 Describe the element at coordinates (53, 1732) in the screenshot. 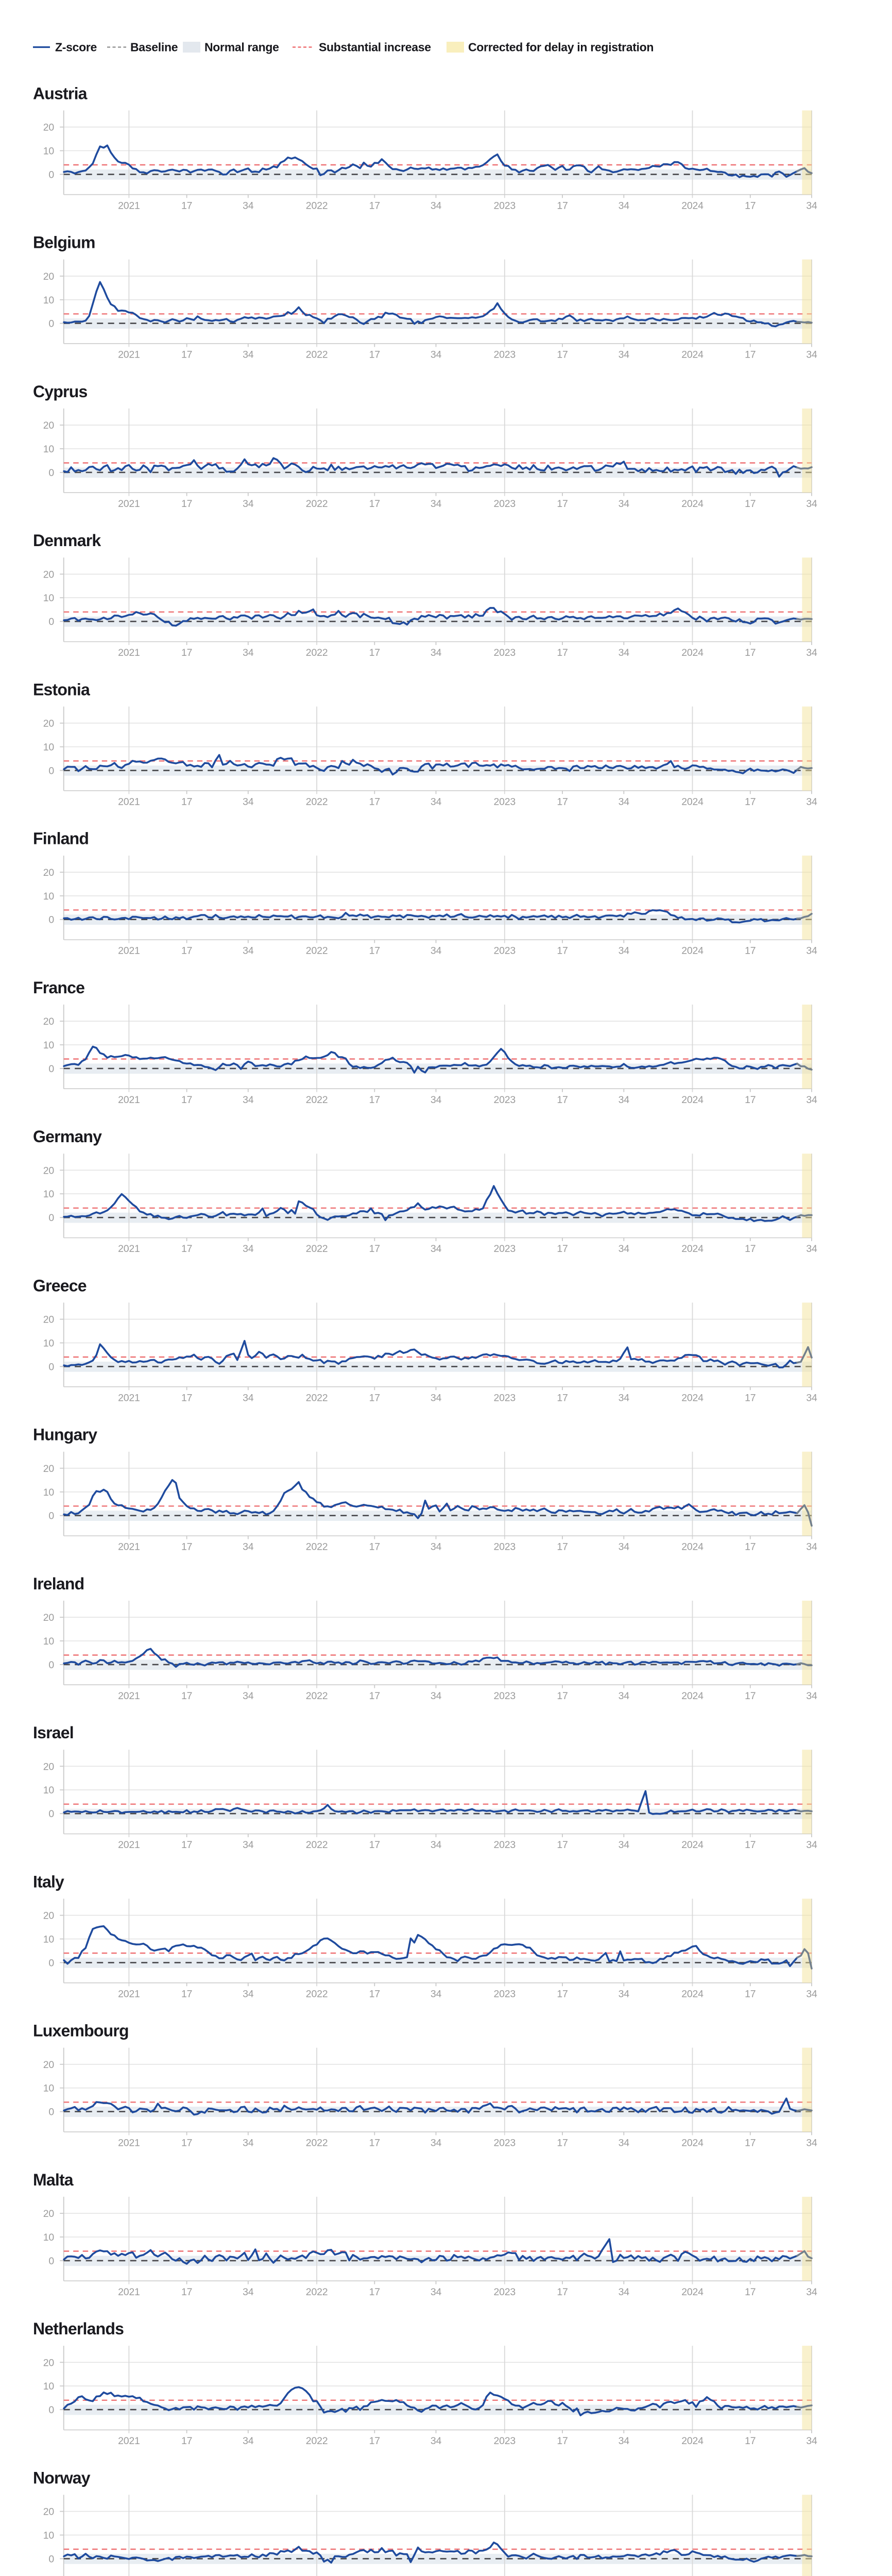

I see `svg-text: Israel` at that location.